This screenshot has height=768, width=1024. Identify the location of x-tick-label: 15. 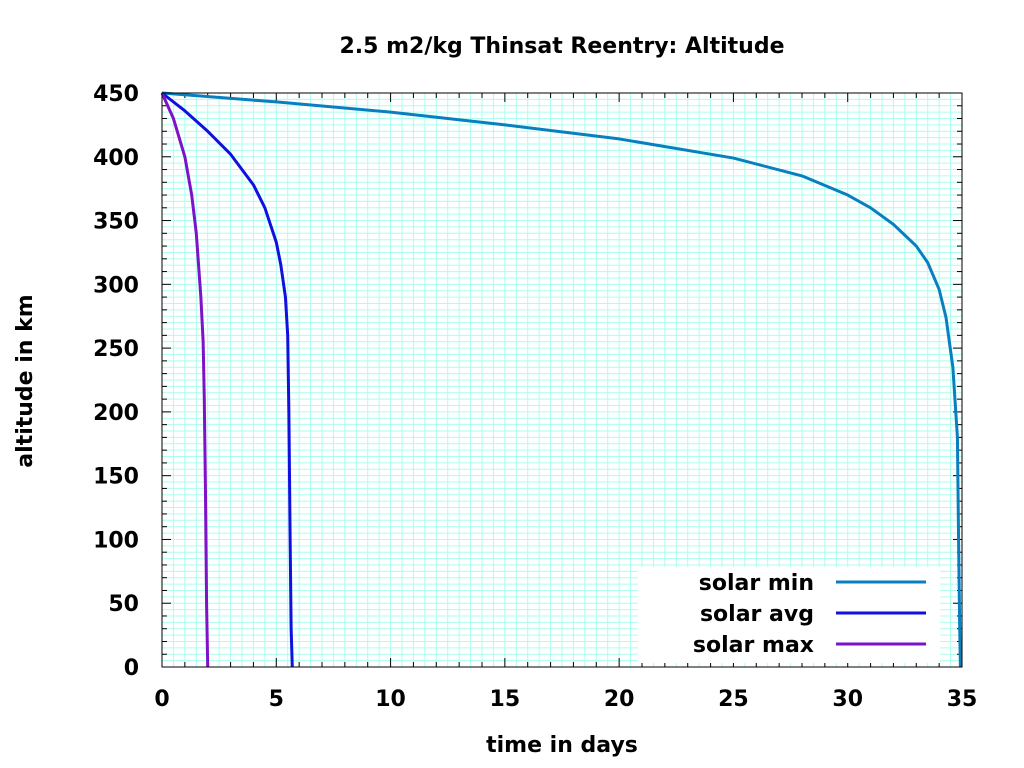
(505, 699).